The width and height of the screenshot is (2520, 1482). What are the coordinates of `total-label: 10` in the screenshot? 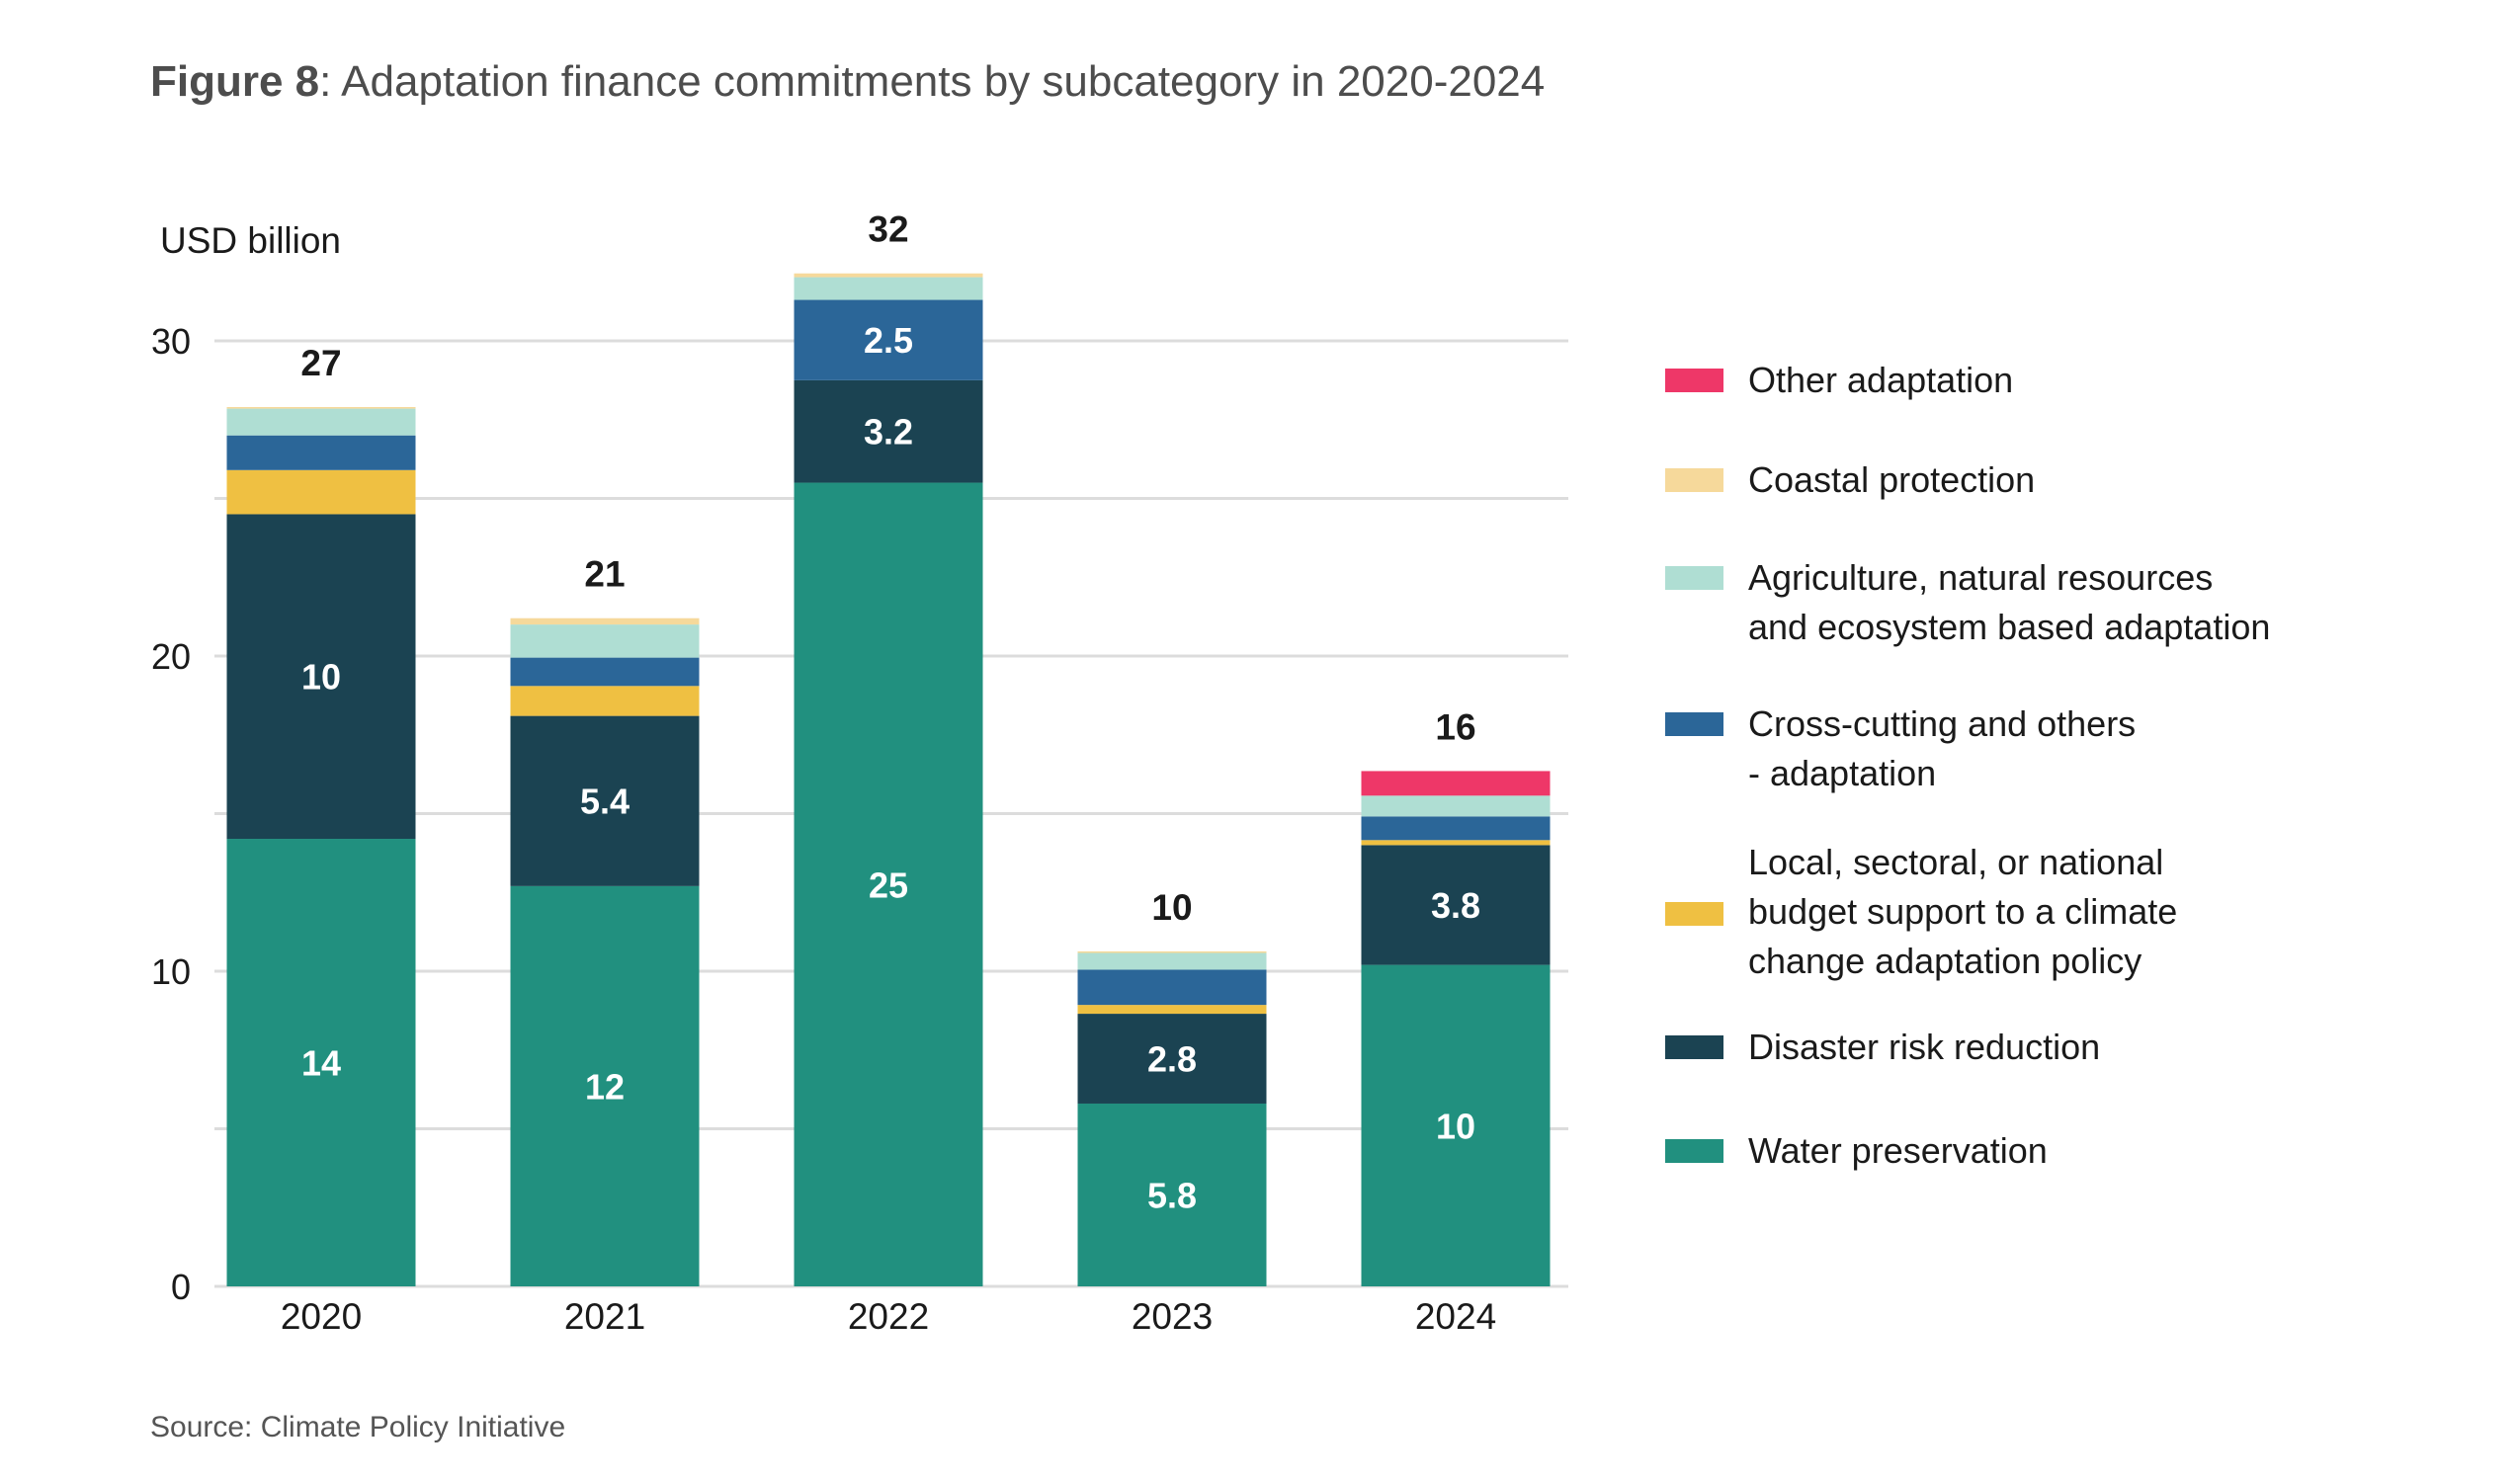 It's located at (1171, 907).